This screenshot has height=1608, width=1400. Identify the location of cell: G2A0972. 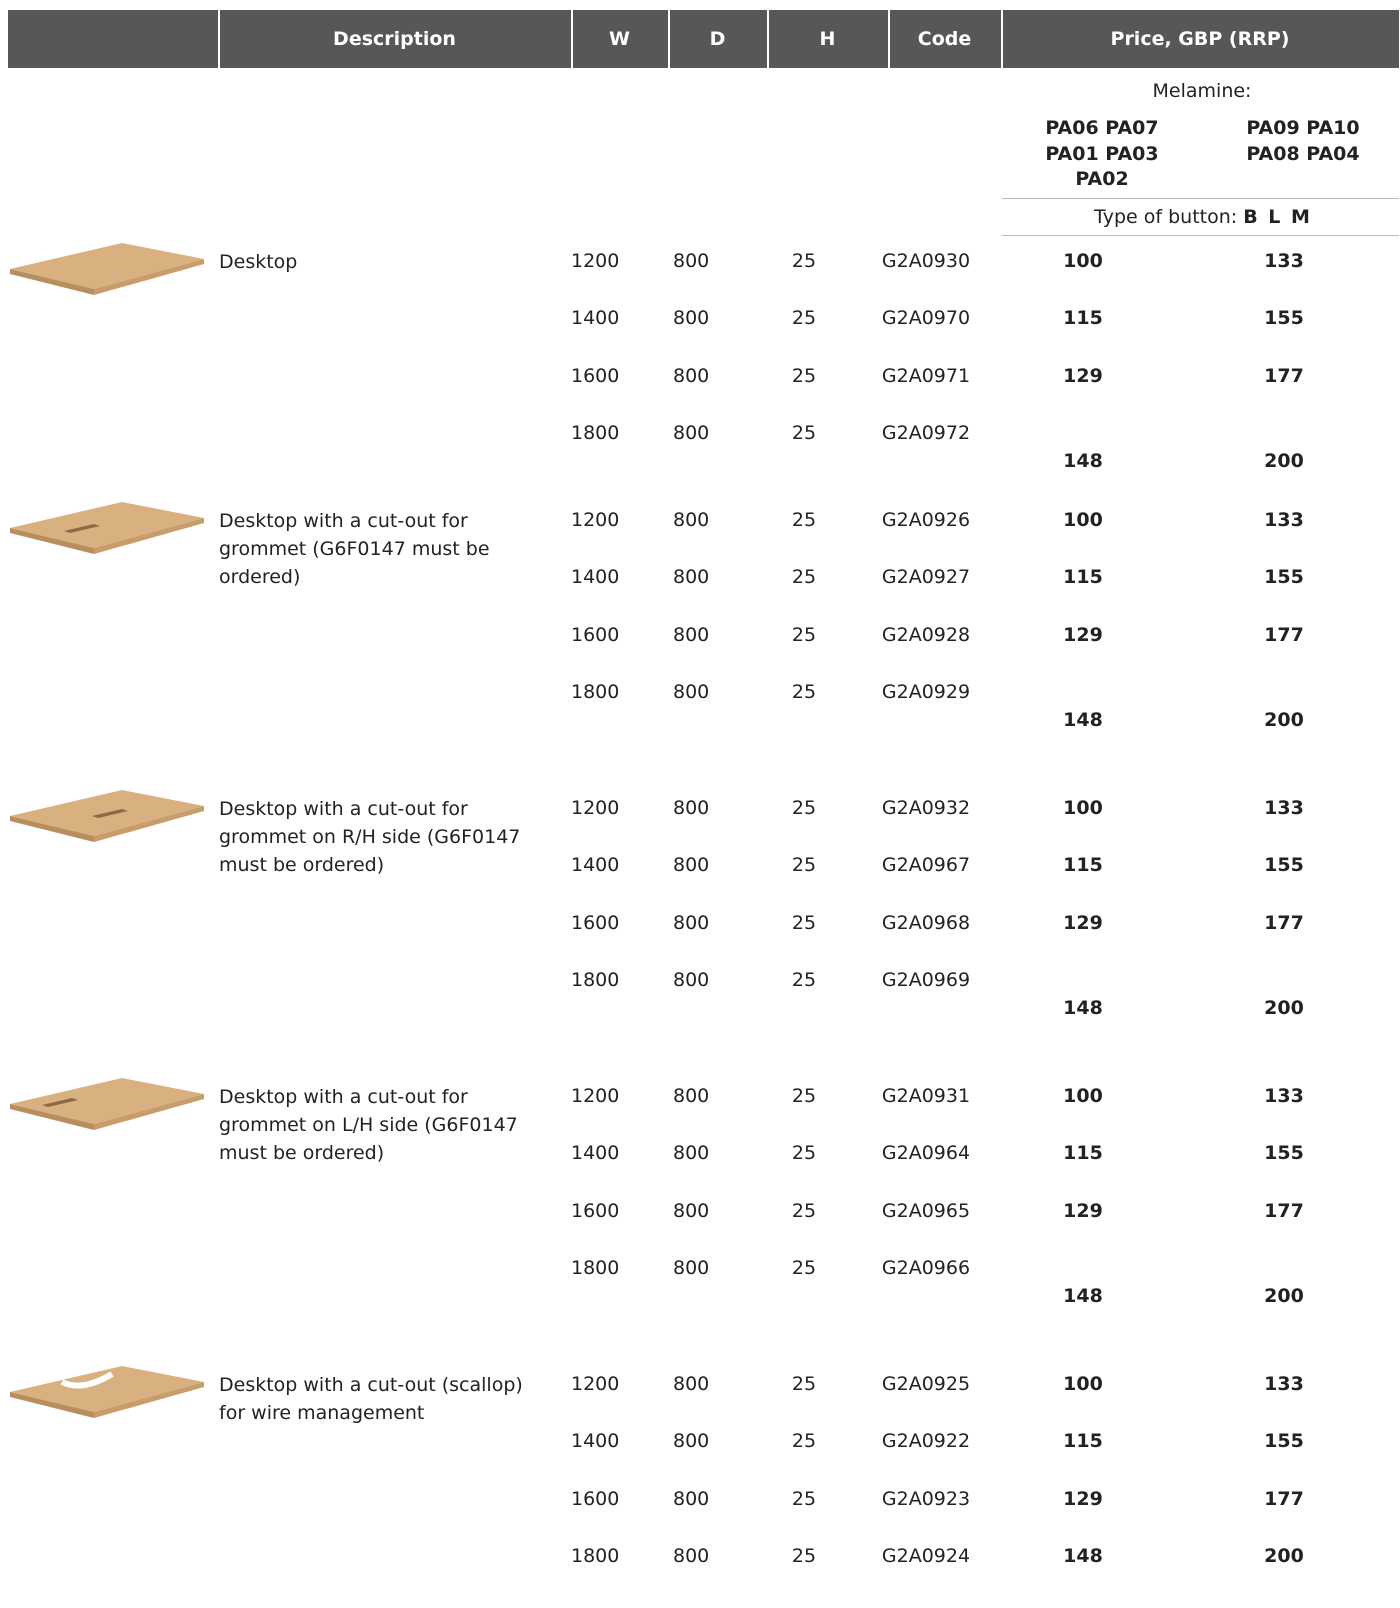
(926, 433).